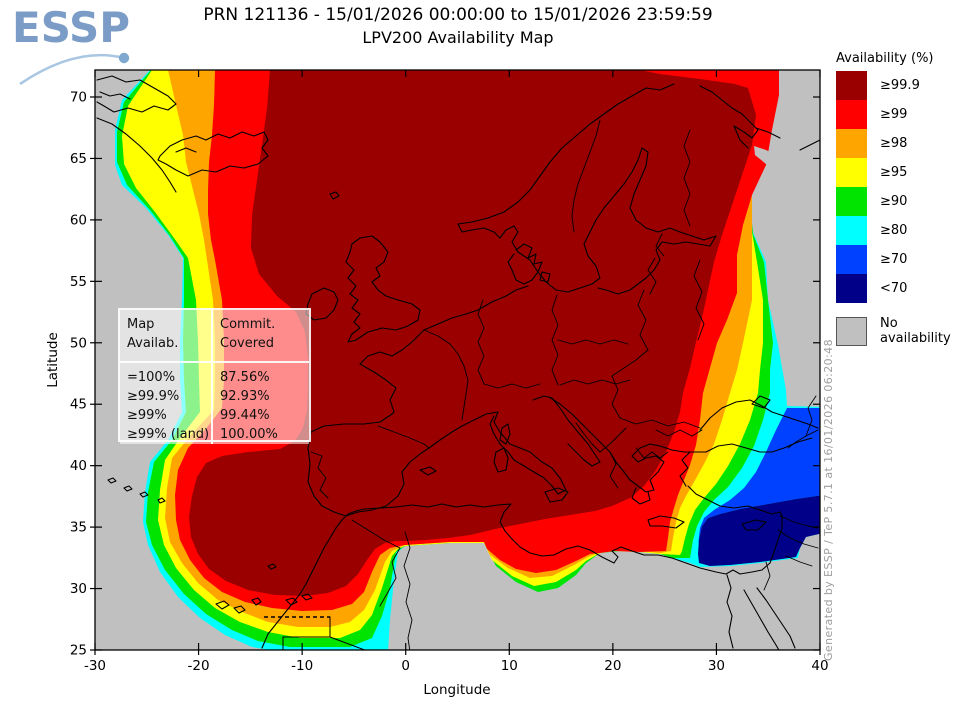 The image size is (960, 720). I want to click on title-line-2: LPV200 Availability Map, so click(458, 37).